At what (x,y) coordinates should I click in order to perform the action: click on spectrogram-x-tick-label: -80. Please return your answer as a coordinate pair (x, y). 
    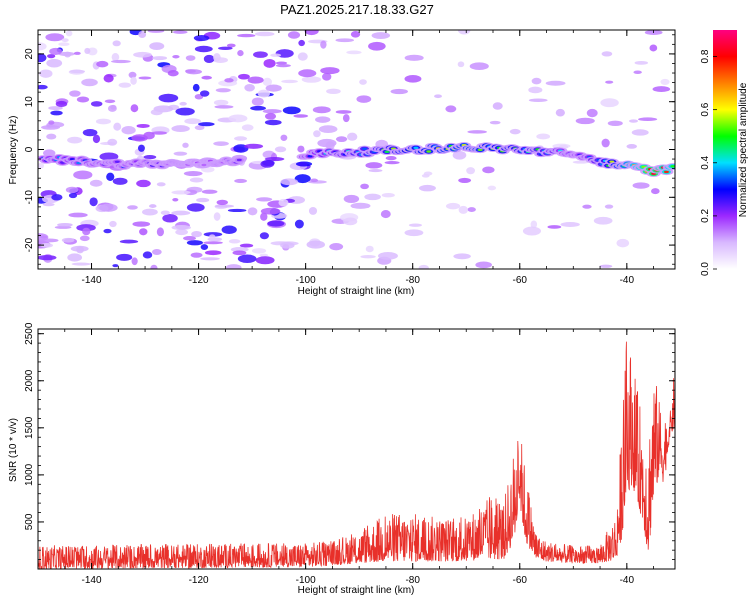
    Looking at the image, I should click on (412, 280).